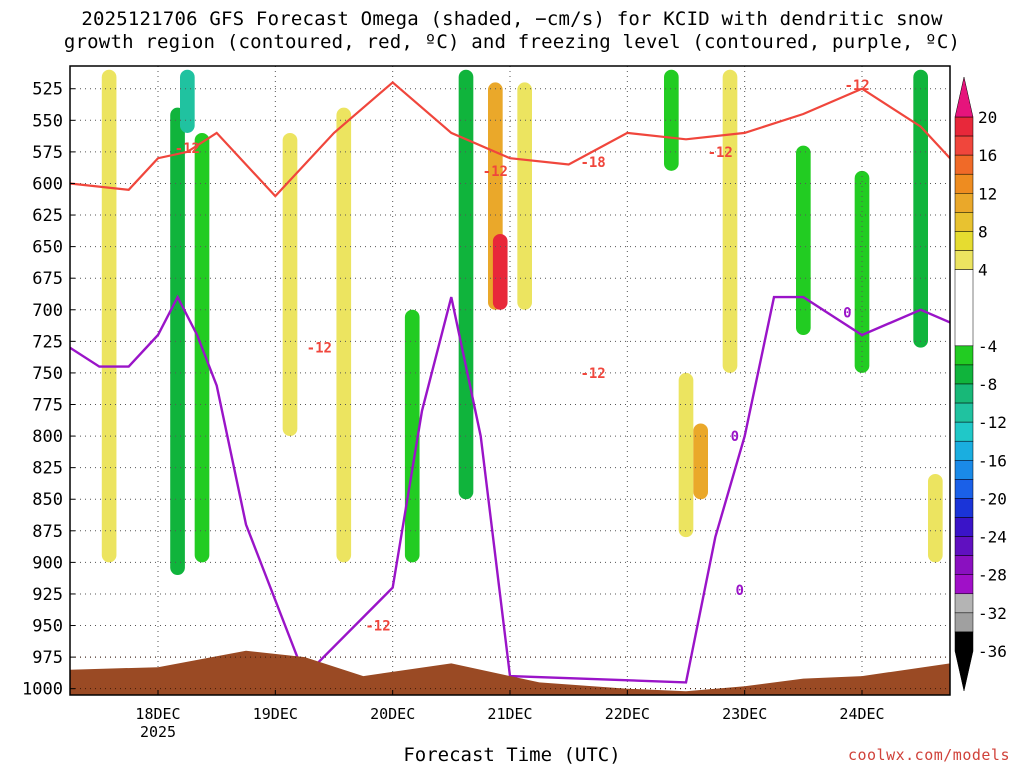 Image resolution: width=1024 pixels, height=768 pixels. I want to click on y-tick-label: 875, so click(47, 532).